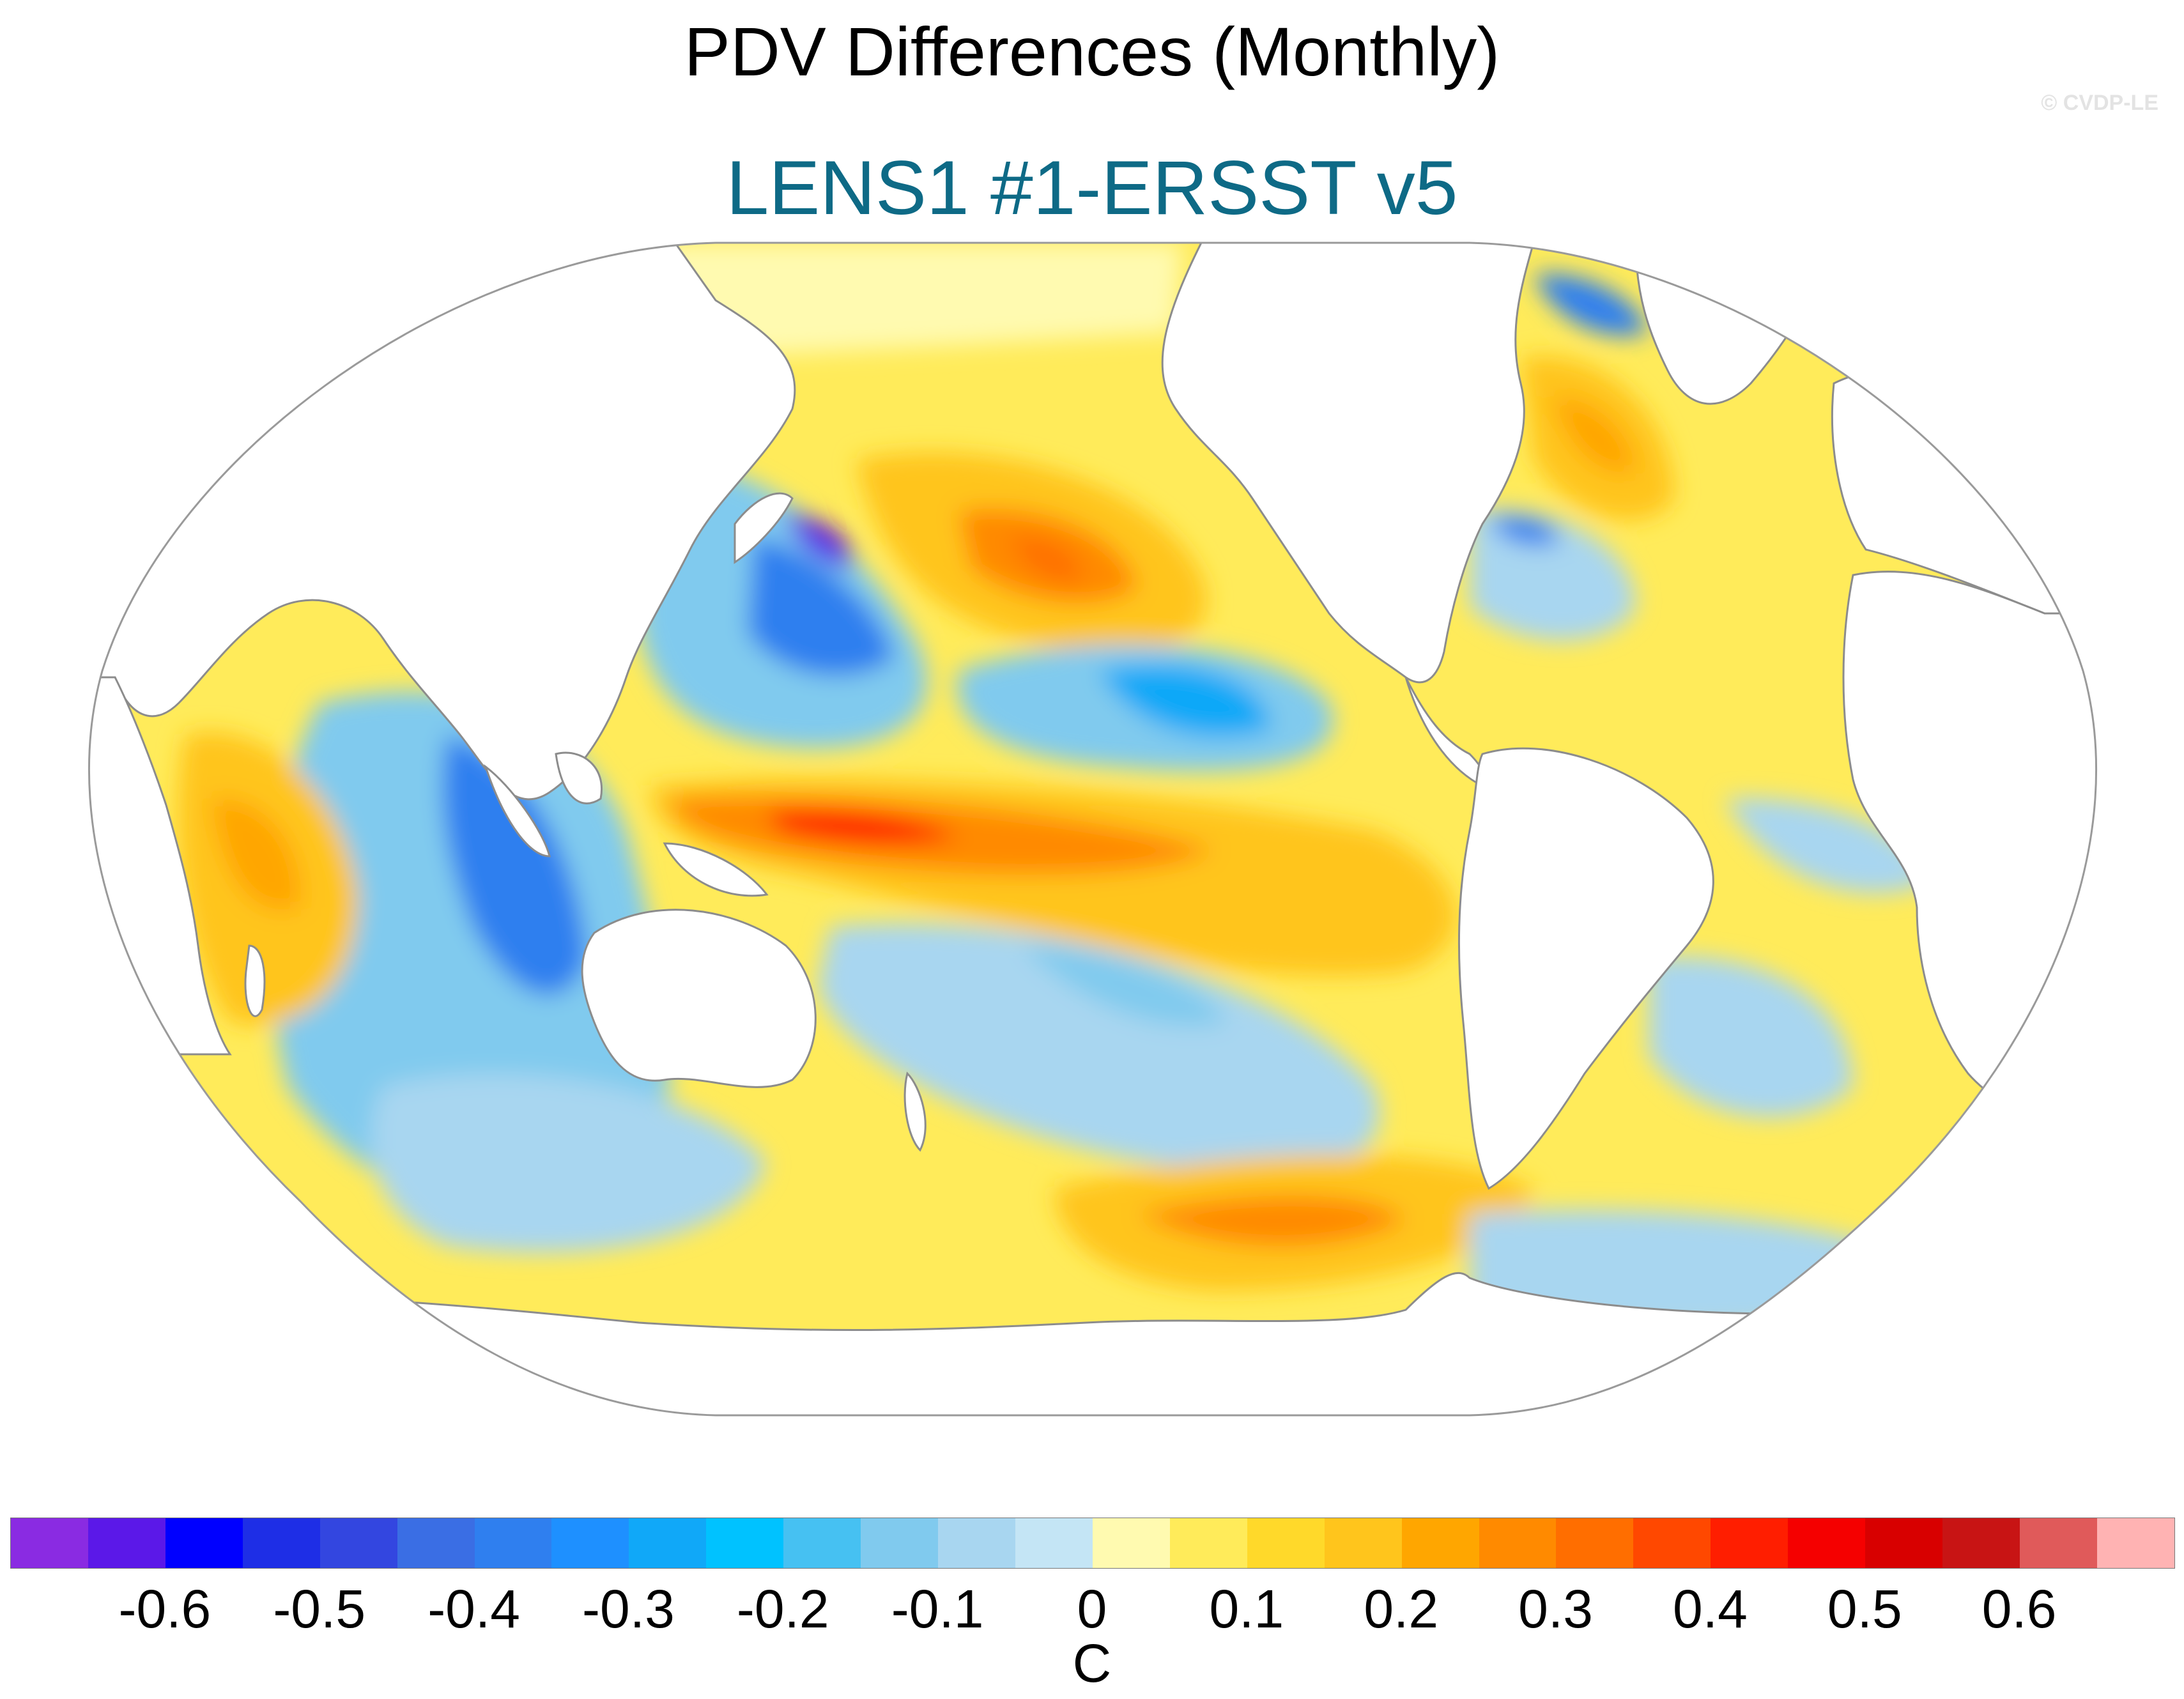 Image resolution: width=2184 pixels, height=1699 pixels. Describe the element at coordinates (1594, 435) in the screenshot. I see `anomaly-n-atlantic-warm-core` at that location.